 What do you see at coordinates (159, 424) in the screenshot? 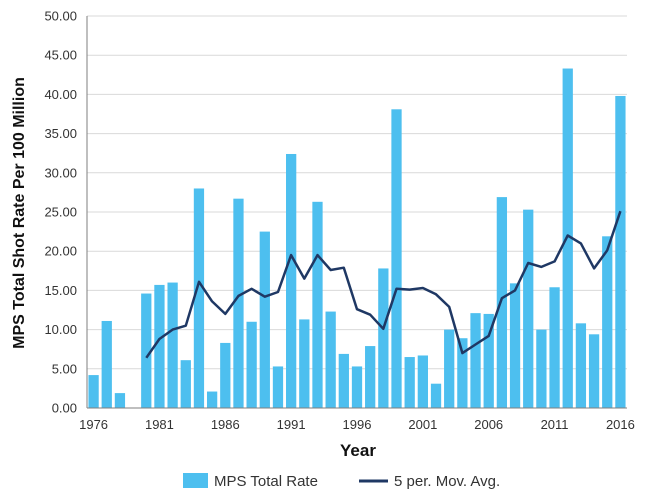
I see `x-tick-label: 1981` at bounding box center [159, 424].